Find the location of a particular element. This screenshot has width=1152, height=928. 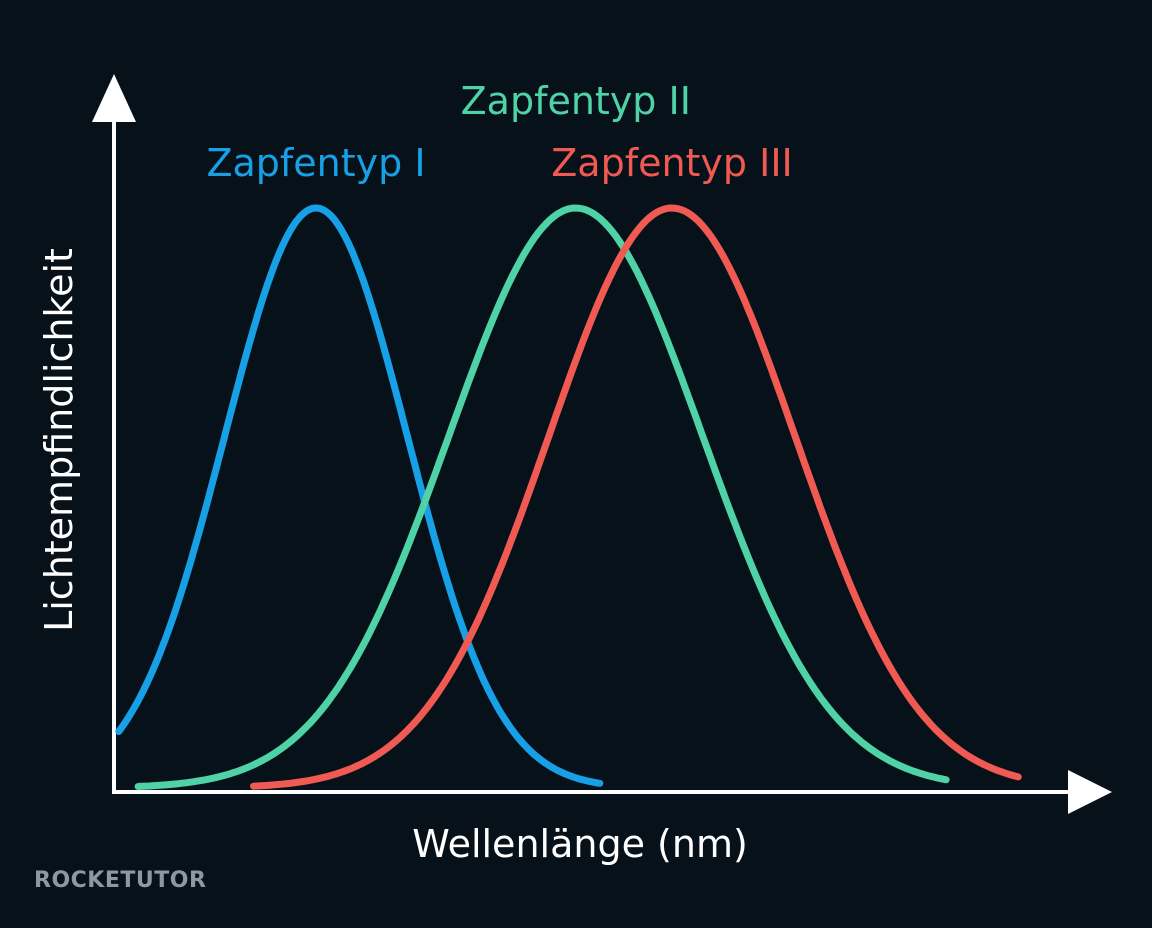

series-label-3: Zapfentyp III is located at coordinates (672, 163).